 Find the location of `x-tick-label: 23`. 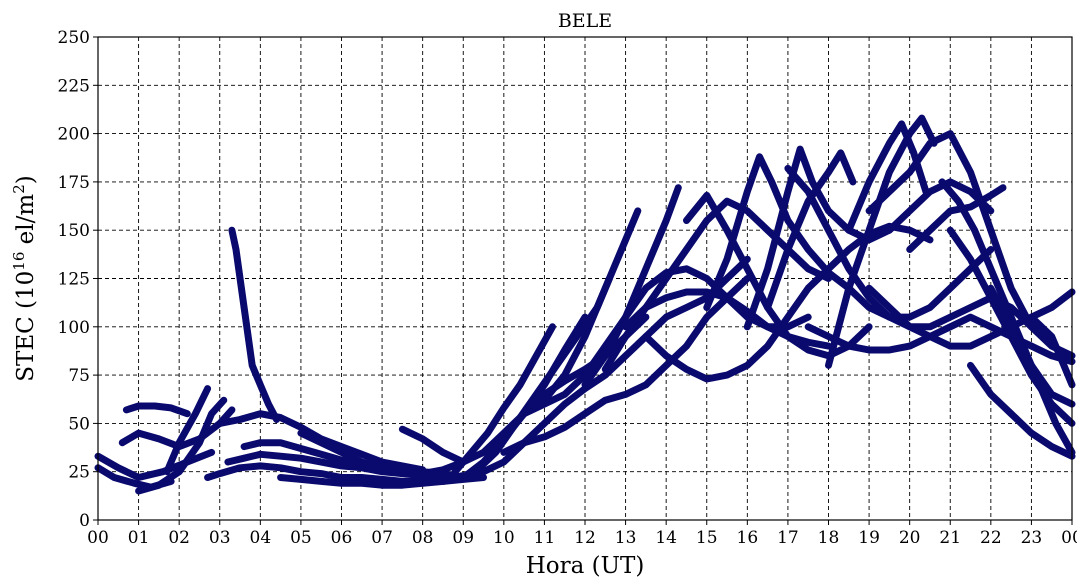

x-tick-label: 23 is located at coordinates (1032, 538).